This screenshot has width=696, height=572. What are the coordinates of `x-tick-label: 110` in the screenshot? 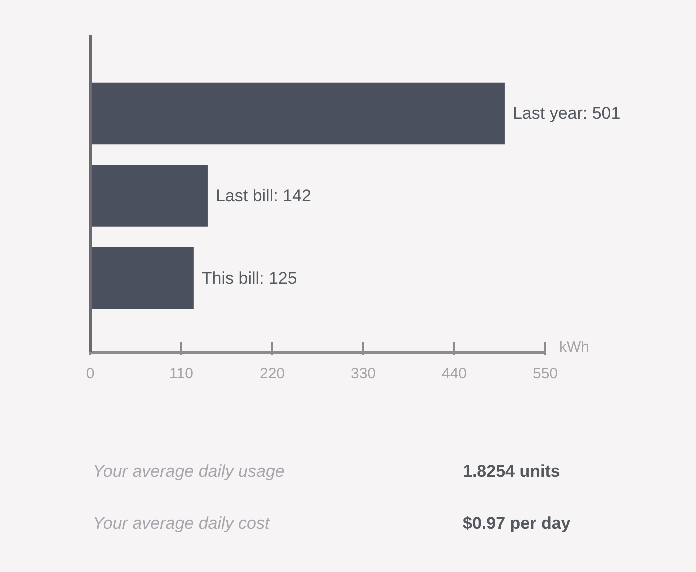 It's located at (182, 374).